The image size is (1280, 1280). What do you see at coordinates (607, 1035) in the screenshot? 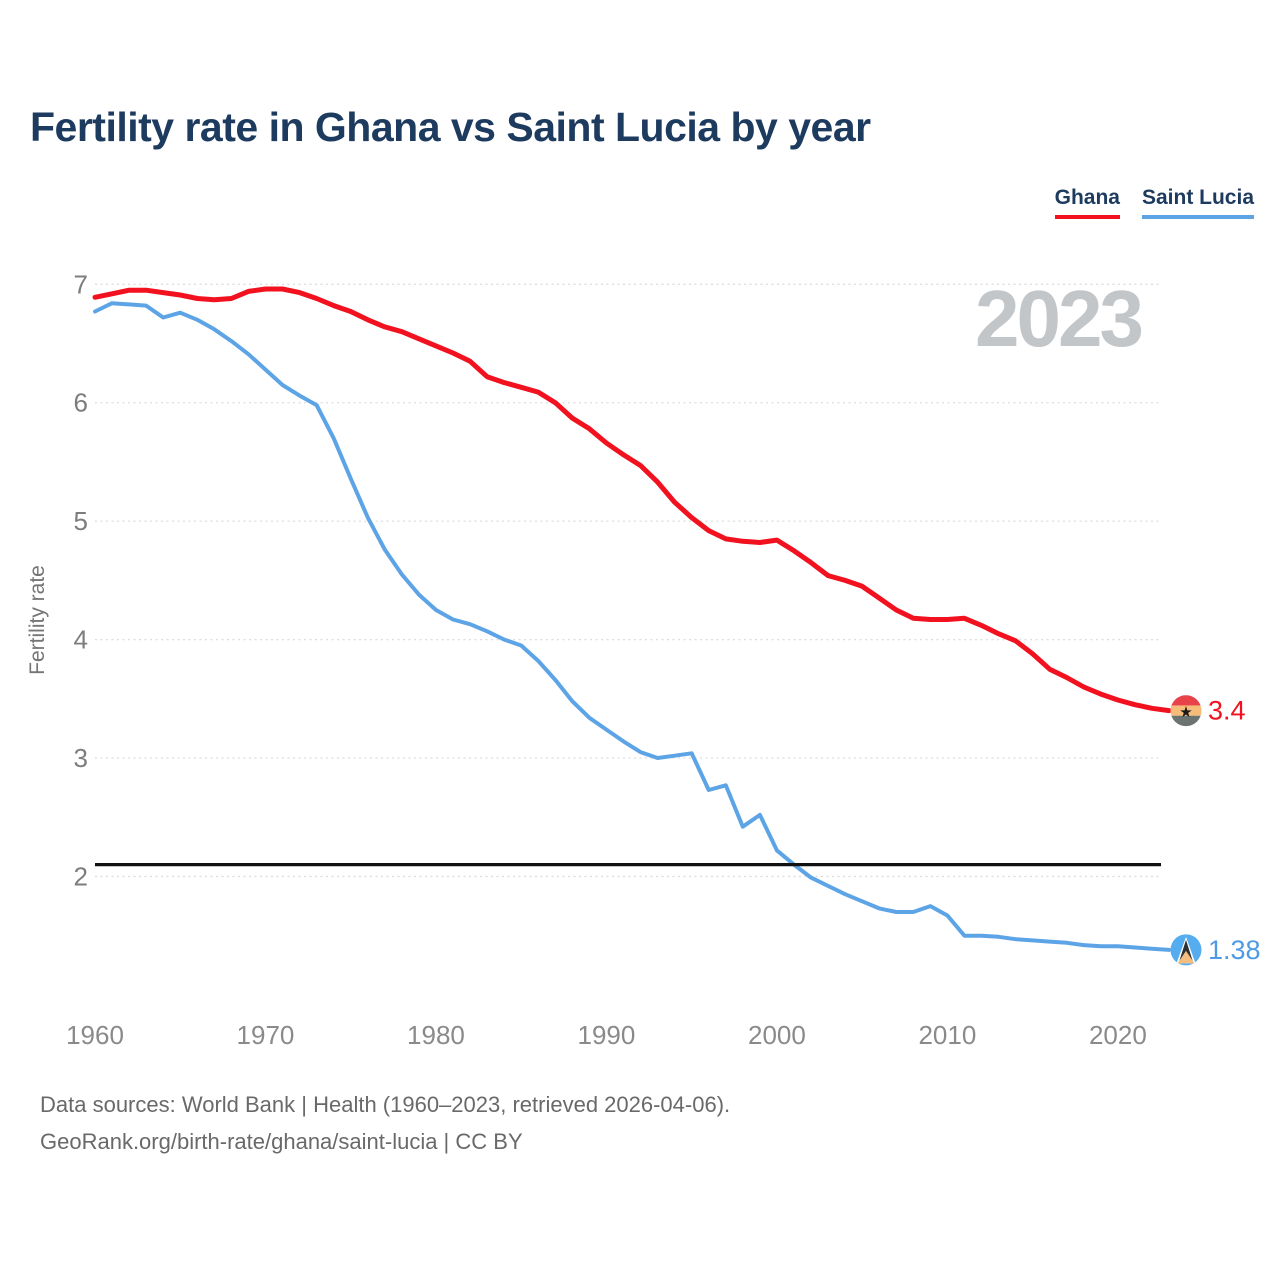
I see `x-tick-label: 1990` at bounding box center [607, 1035].